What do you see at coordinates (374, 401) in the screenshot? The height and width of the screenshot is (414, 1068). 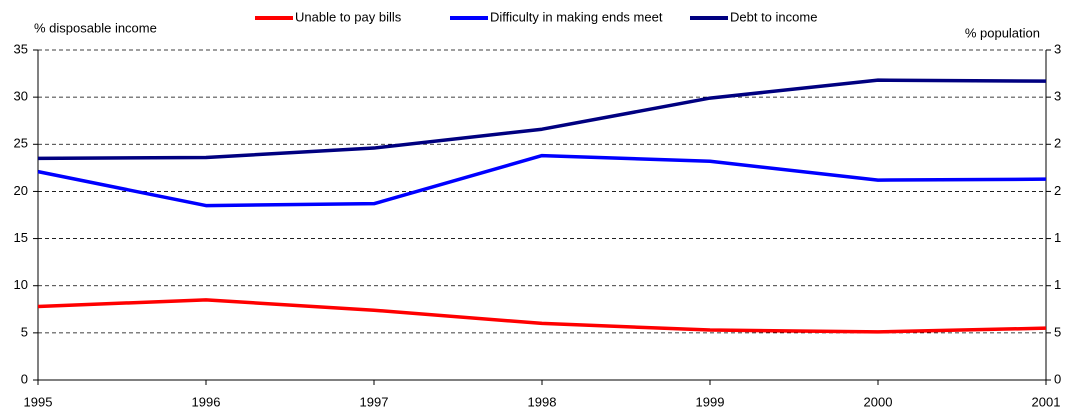 I see `x-tick-label: 1997` at bounding box center [374, 401].